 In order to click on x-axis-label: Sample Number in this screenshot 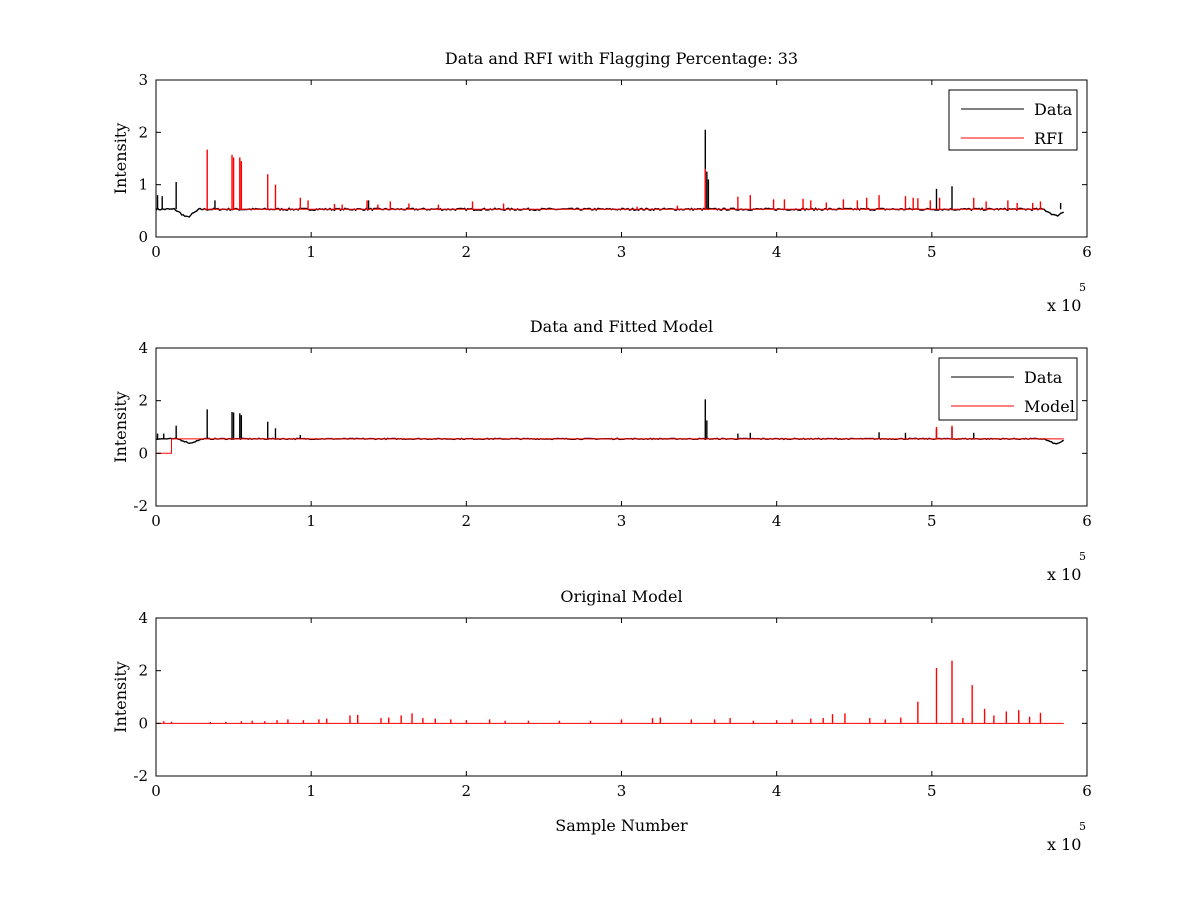, I will do `click(621, 825)`.